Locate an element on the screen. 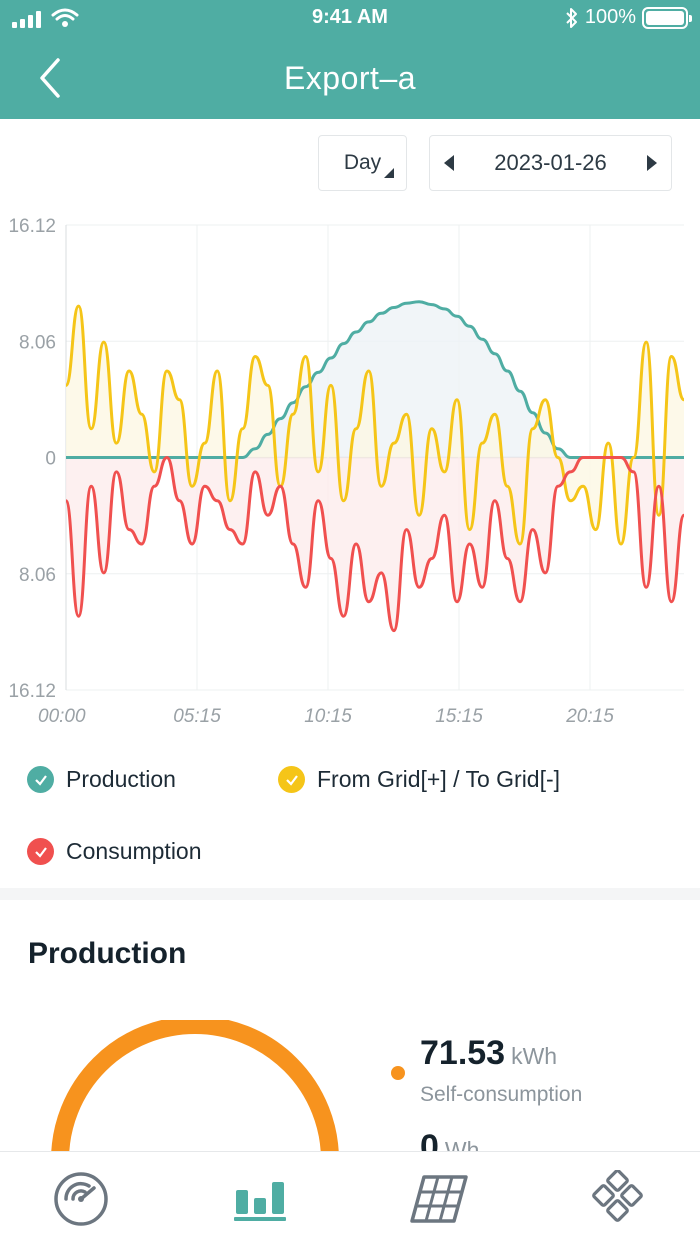  chevron-left-icon is located at coordinates (50, 78).